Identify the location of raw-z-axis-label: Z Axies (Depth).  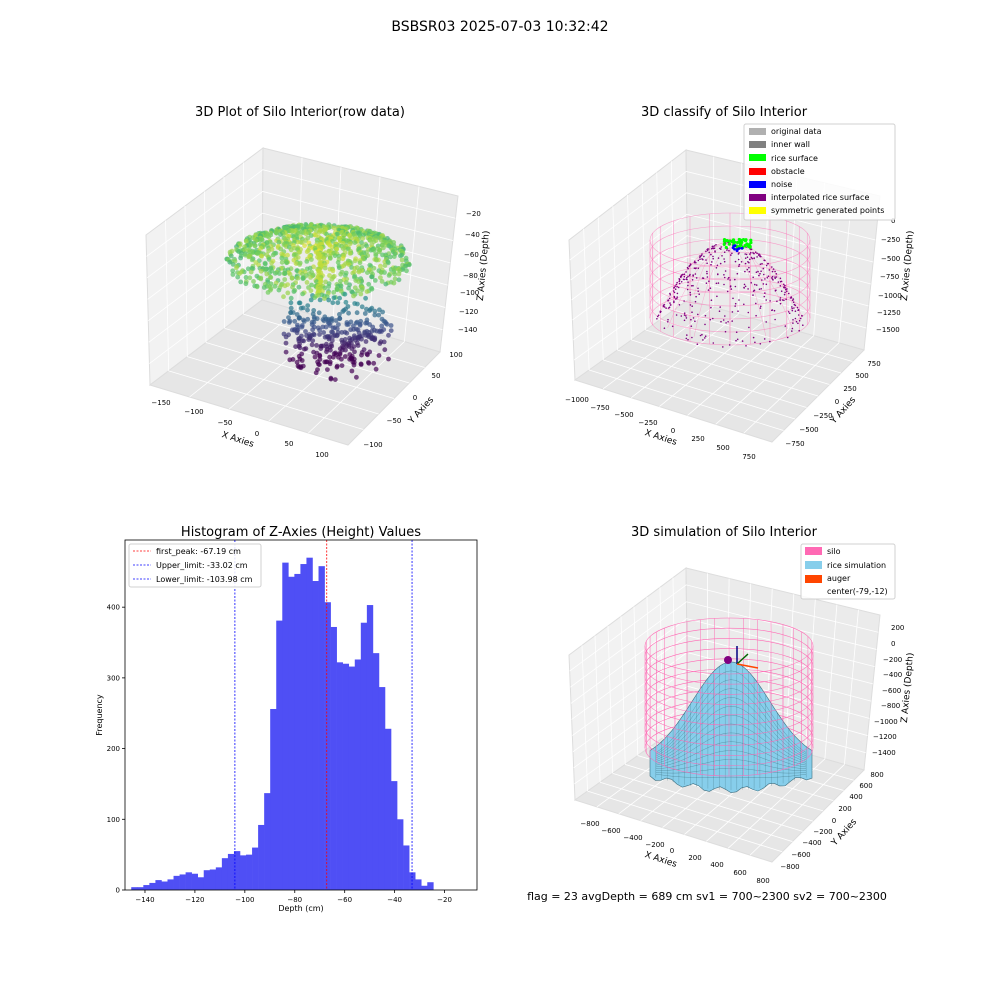
(484, 265).